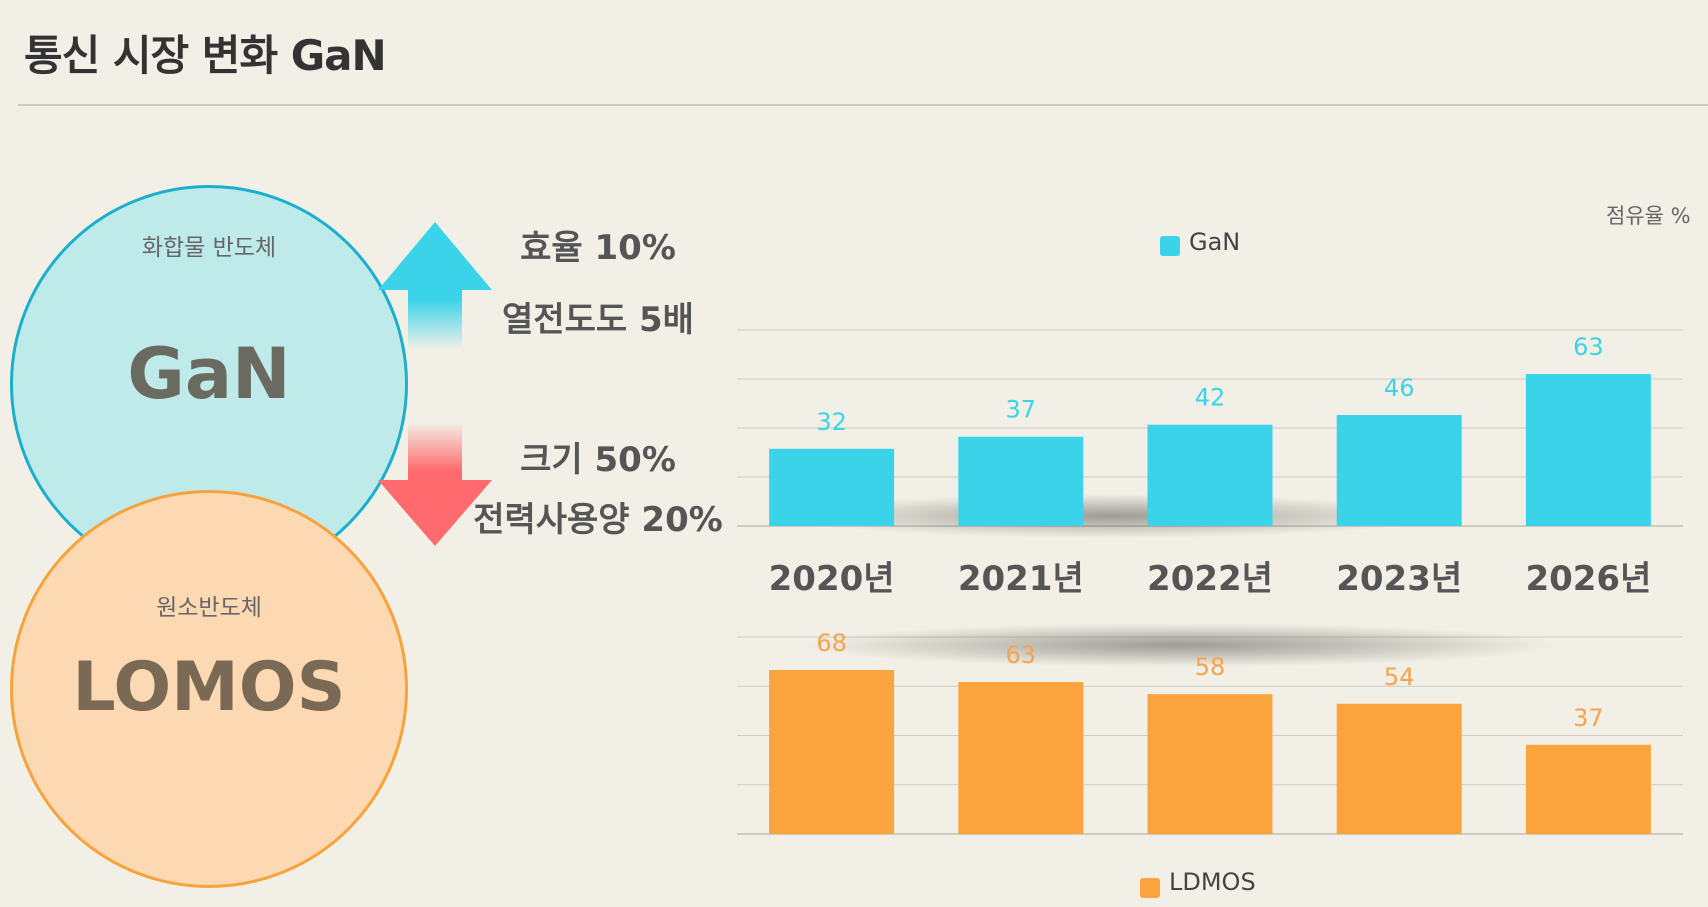 Image resolution: width=1708 pixels, height=907 pixels. Describe the element at coordinates (1212, 882) in the screenshot. I see `legend-label-ldmos: LDMOS` at that location.